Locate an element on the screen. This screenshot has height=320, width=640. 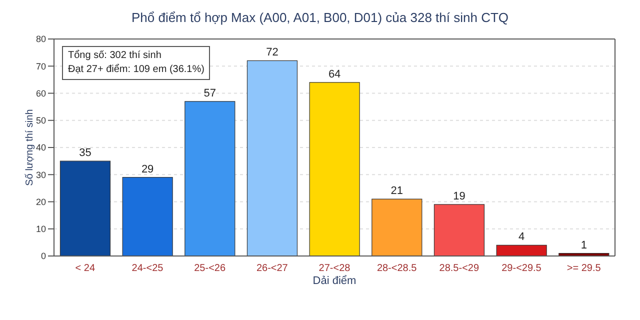
data-label: 19 is located at coordinates (459, 196).